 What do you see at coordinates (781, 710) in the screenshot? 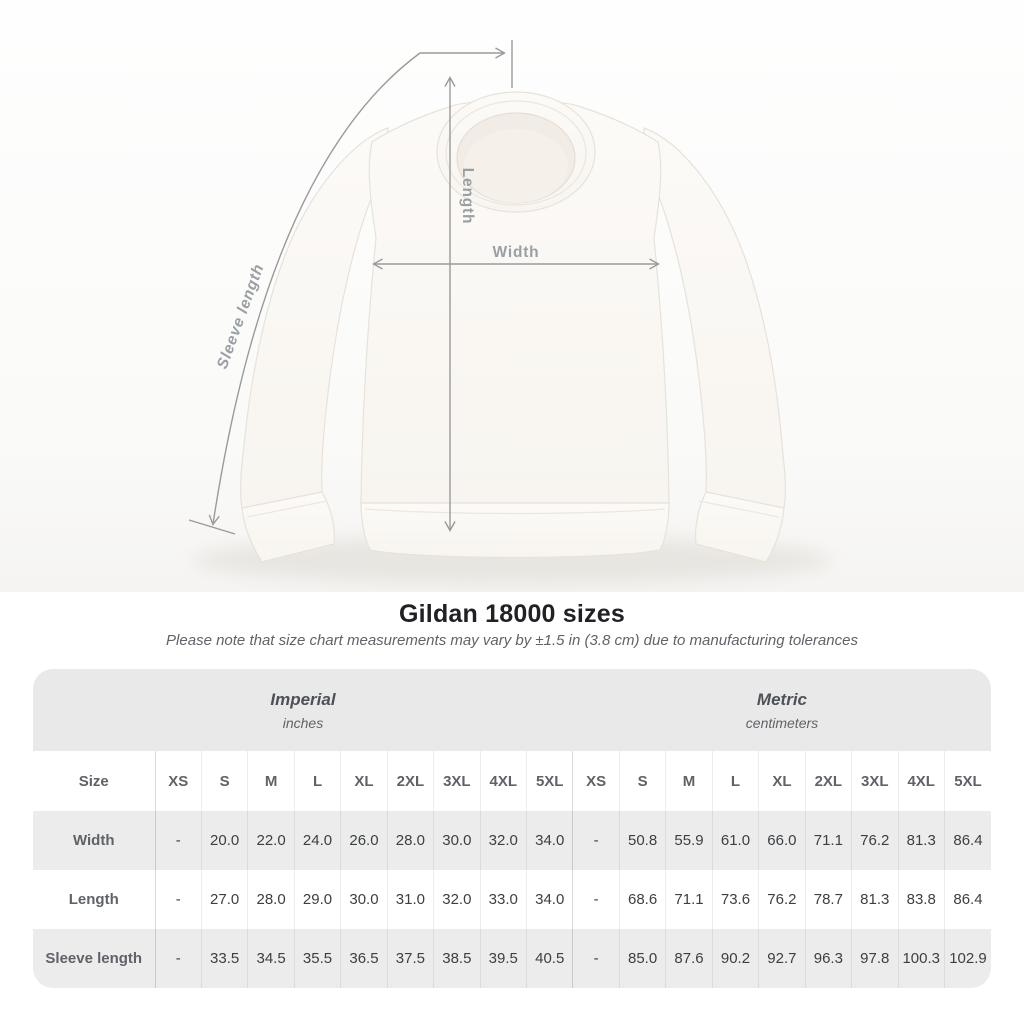
I see `unit-group-metric: Metric centimeters` at bounding box center [781, 710].